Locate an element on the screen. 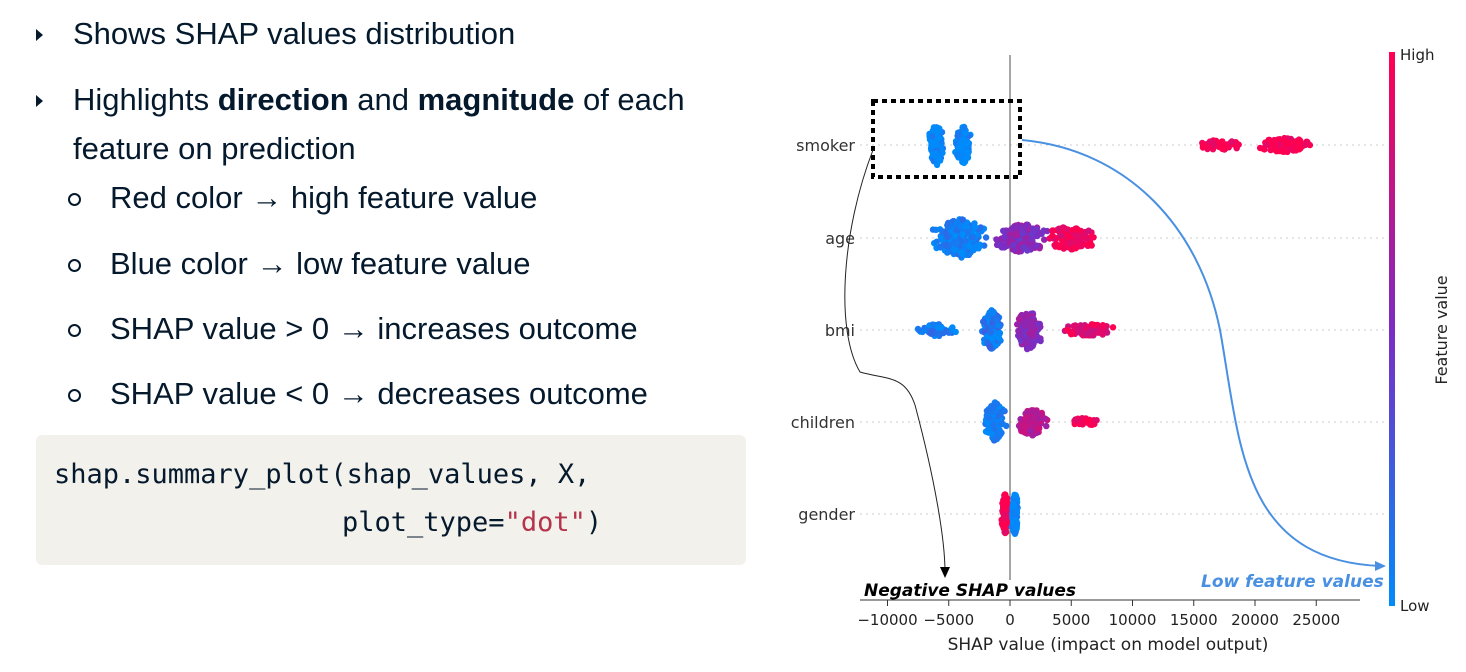  colorbar-title: Feature value is located at coordinates (1441, 329).